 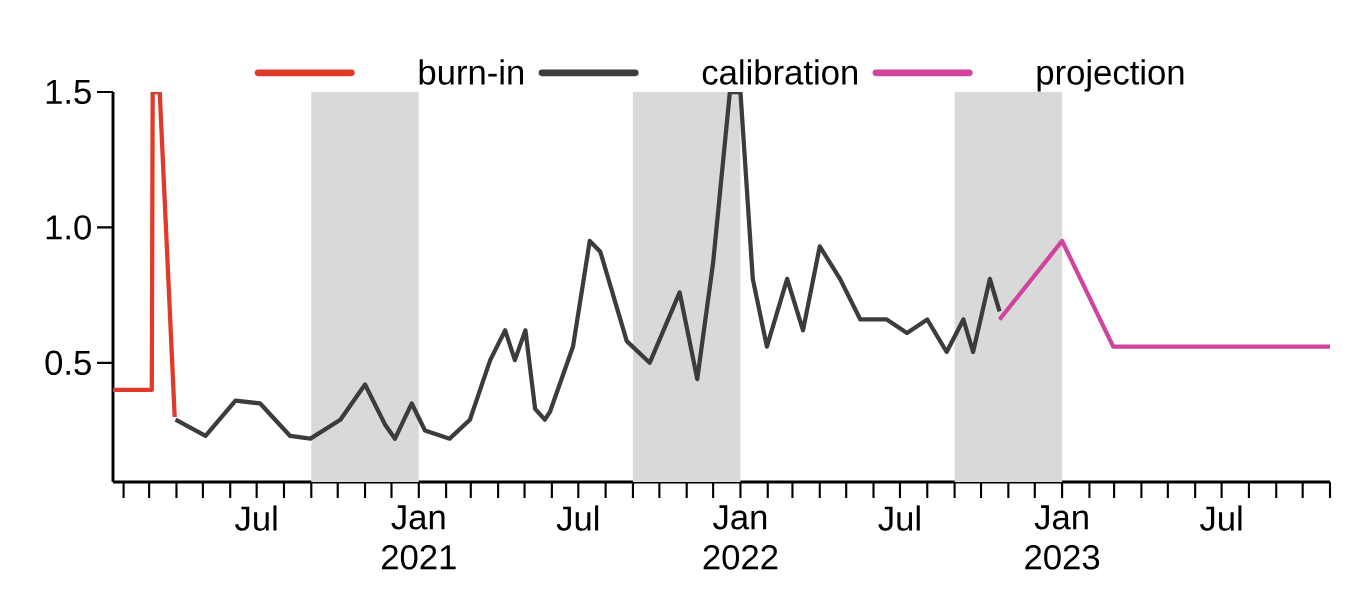 I want to click on legend-label: calibration, so click(x=780, y=72).